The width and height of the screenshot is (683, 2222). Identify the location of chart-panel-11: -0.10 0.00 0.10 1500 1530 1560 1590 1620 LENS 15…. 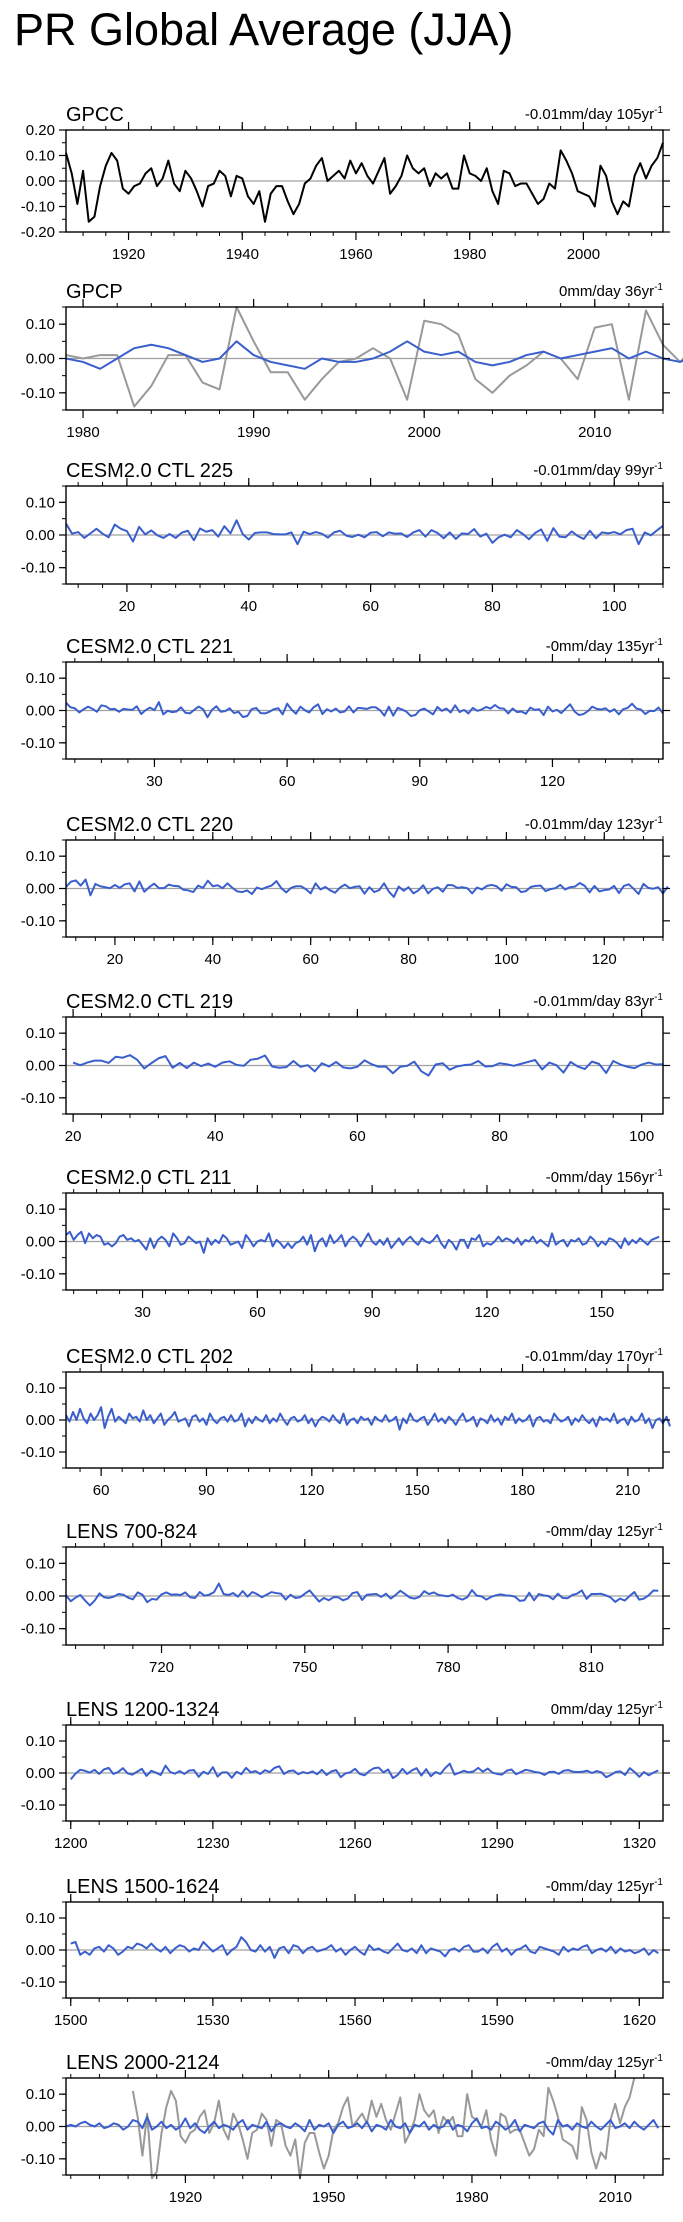
(345, 1952).